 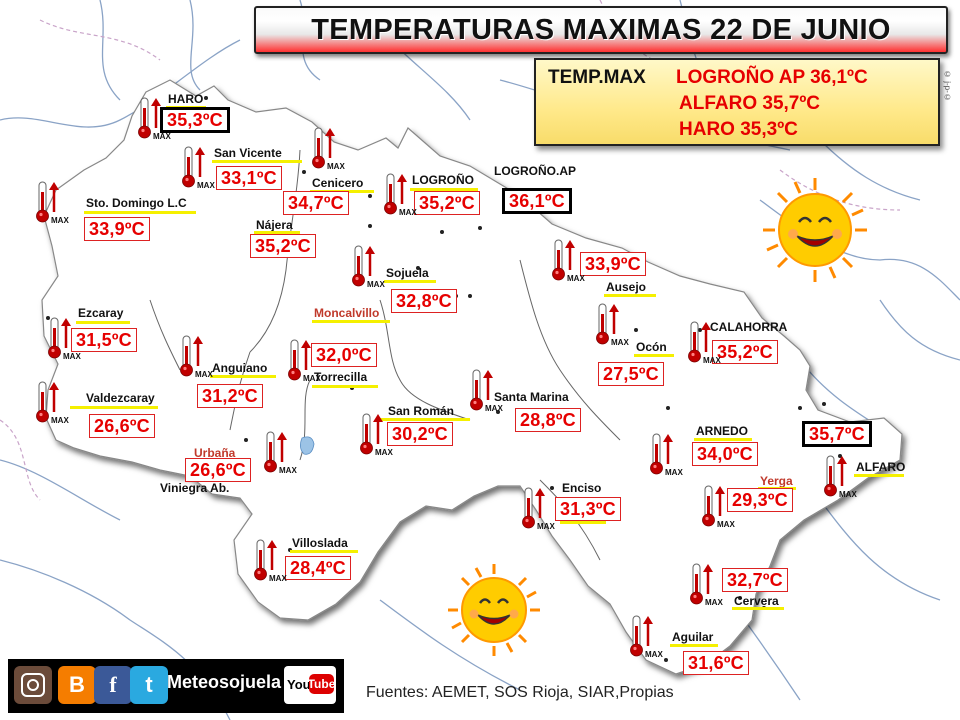 What do you see at coordinates (316, 203) in the screenshot?
I see `station-temp-cenicero: 34,7ºC` at bounding box center [316, 203].